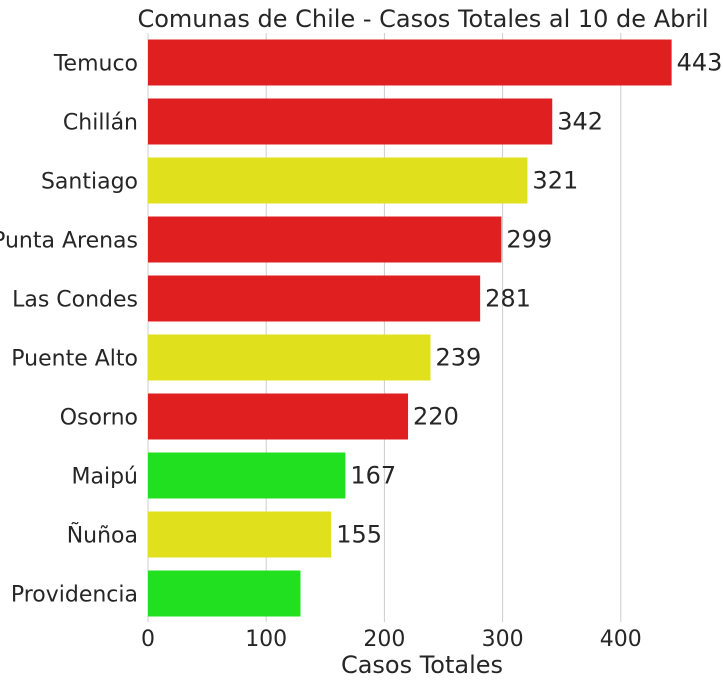 Image resolution: width=723 pixels, height=684 pixels. Describe the element at coordinates (75, 300) in the screenshot. I see `category-label: Las Condes` at that location.